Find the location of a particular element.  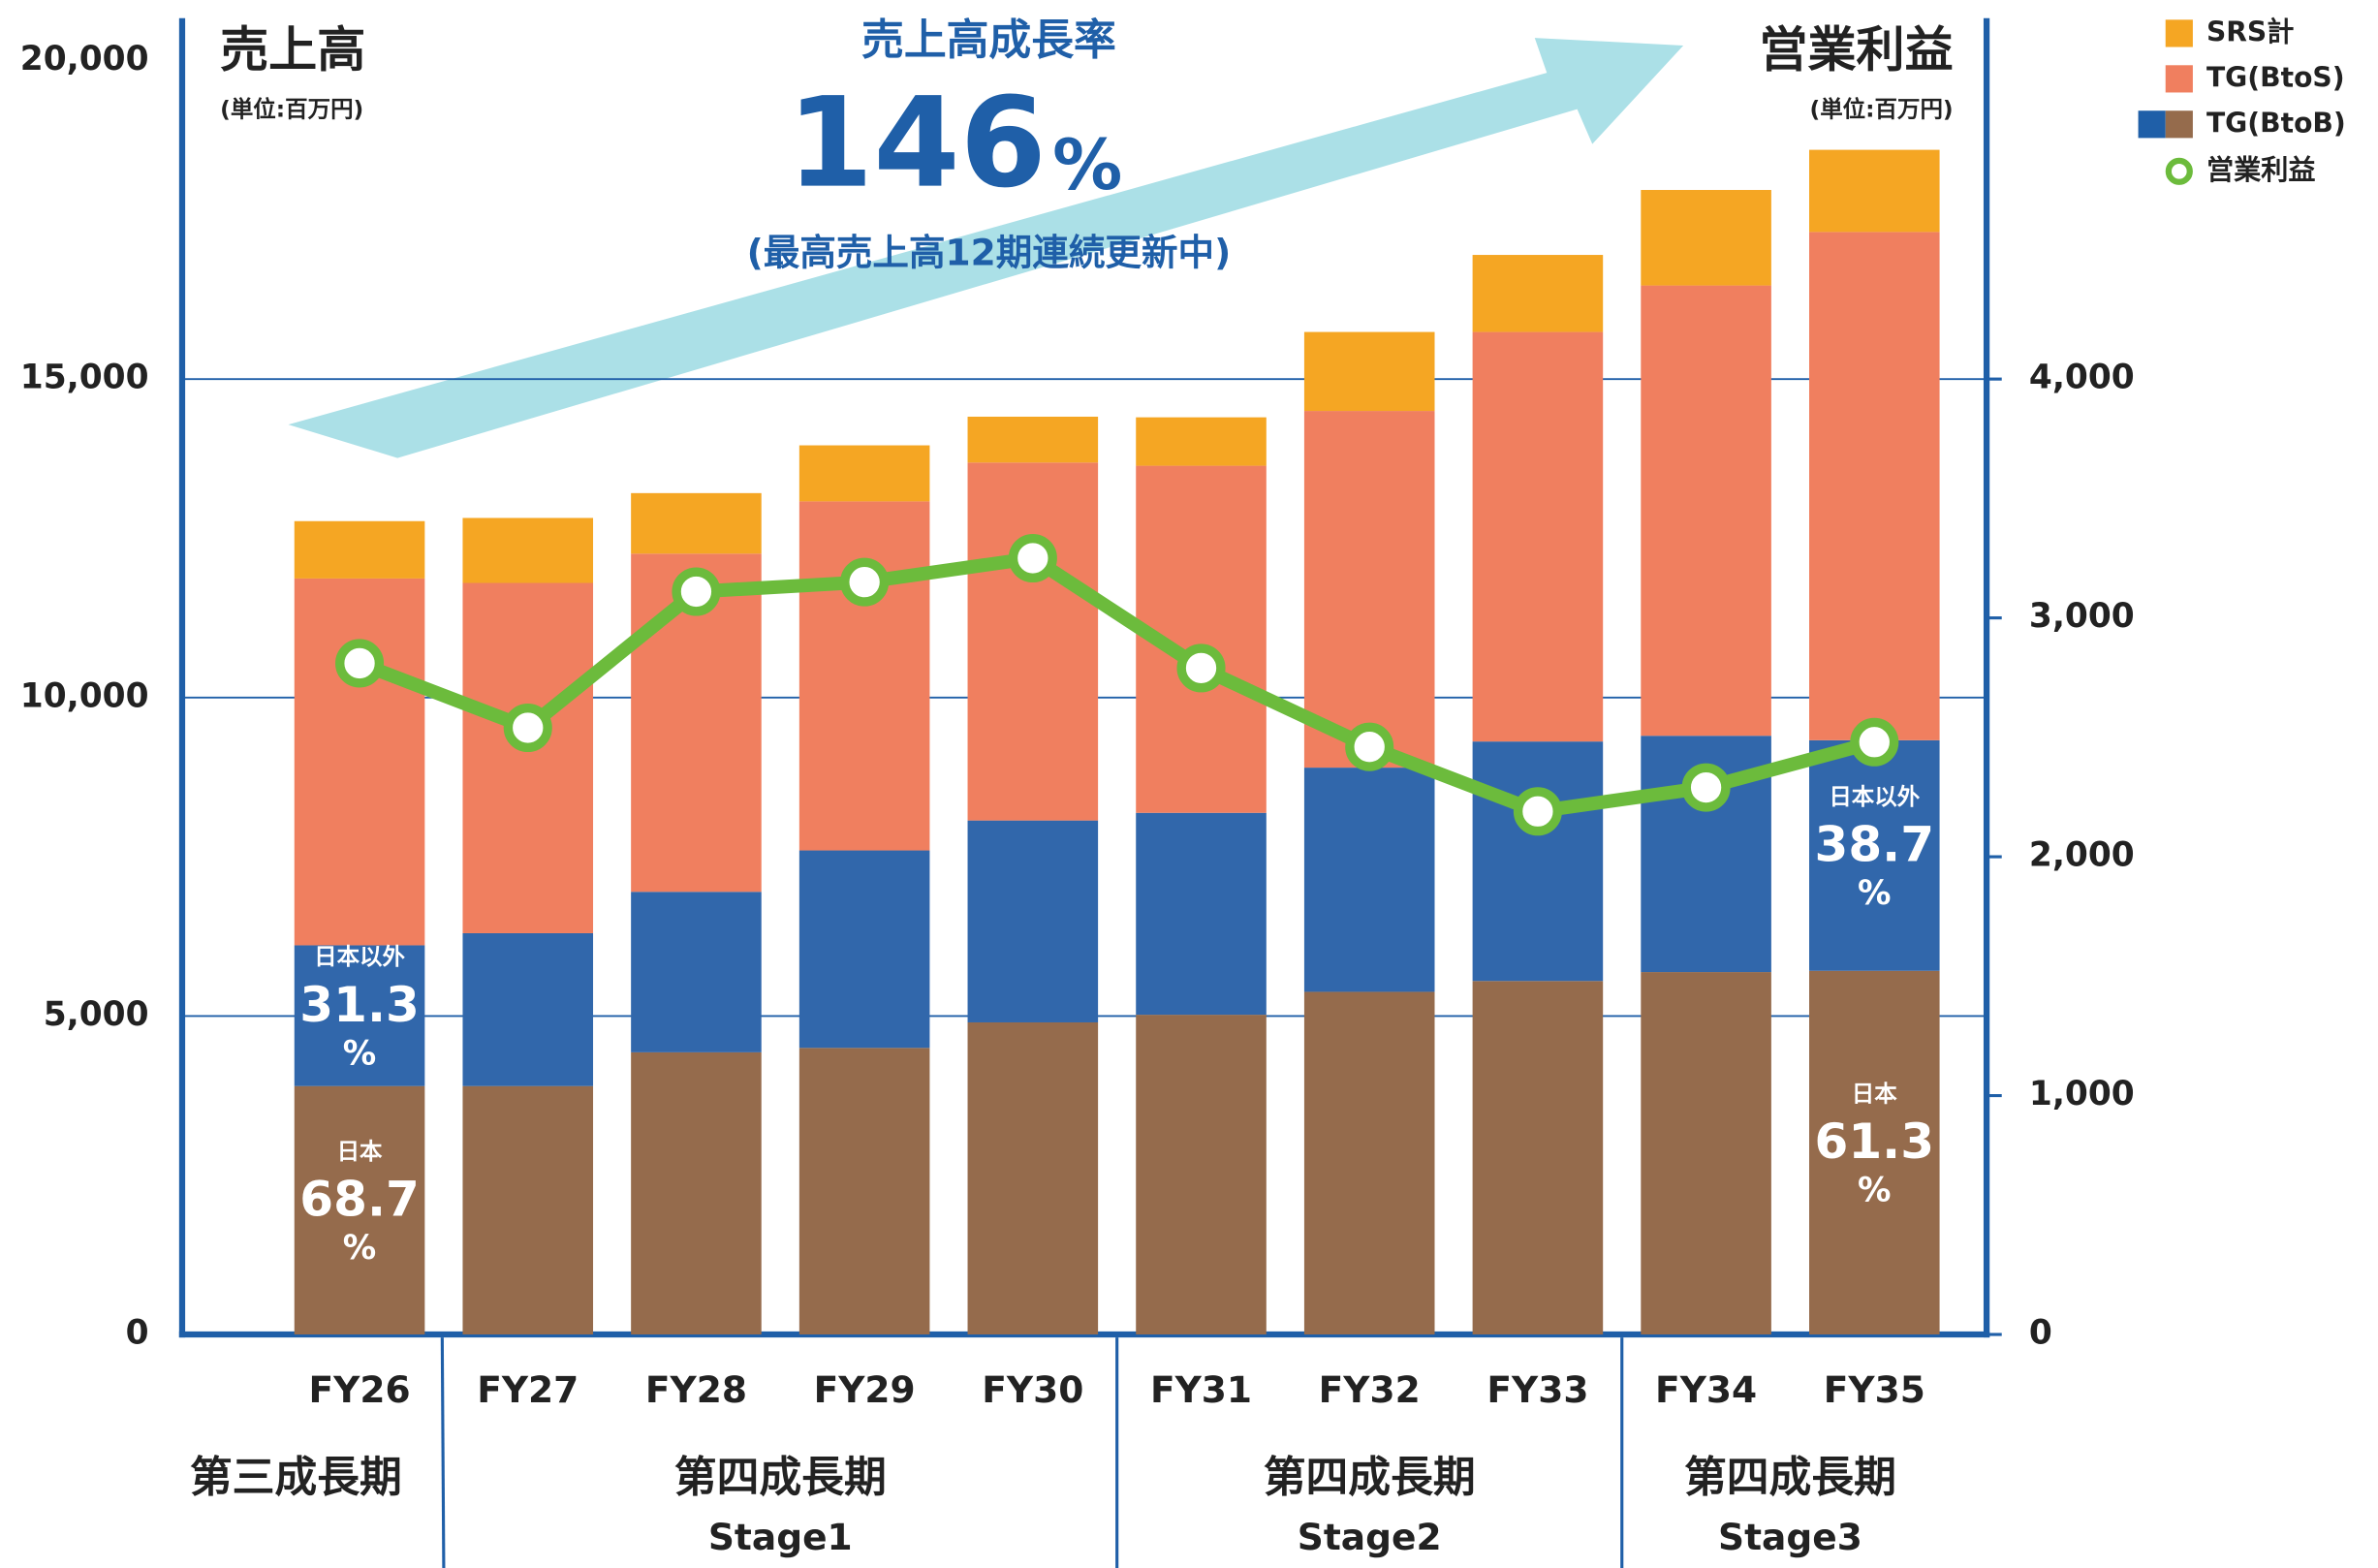

x-tick-label: FY28 is located at coordinates (696, 1389).